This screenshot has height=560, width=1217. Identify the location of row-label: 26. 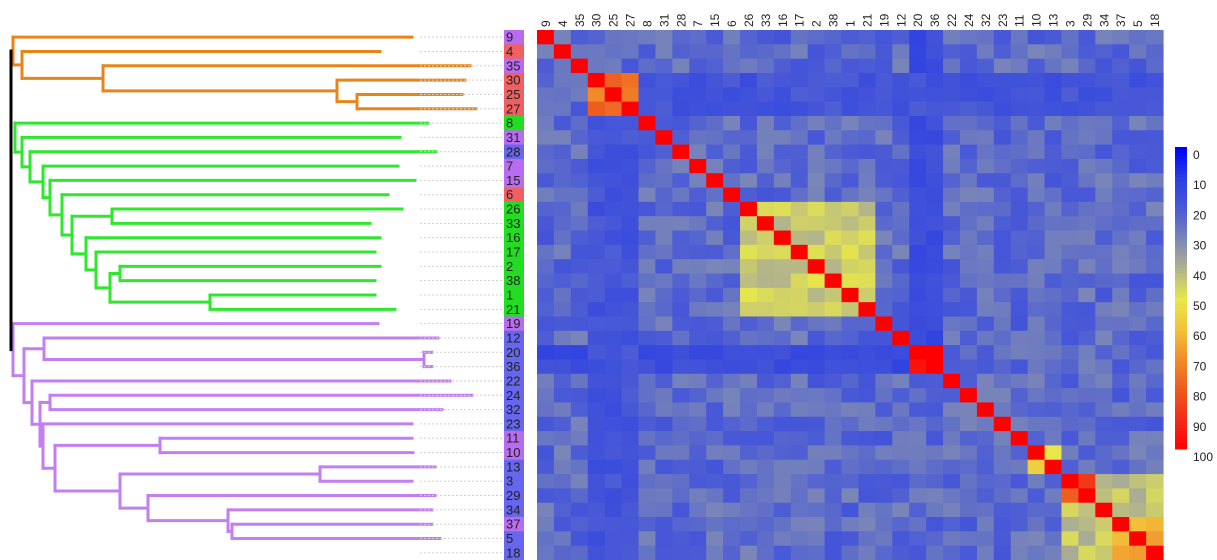
(513, 209).